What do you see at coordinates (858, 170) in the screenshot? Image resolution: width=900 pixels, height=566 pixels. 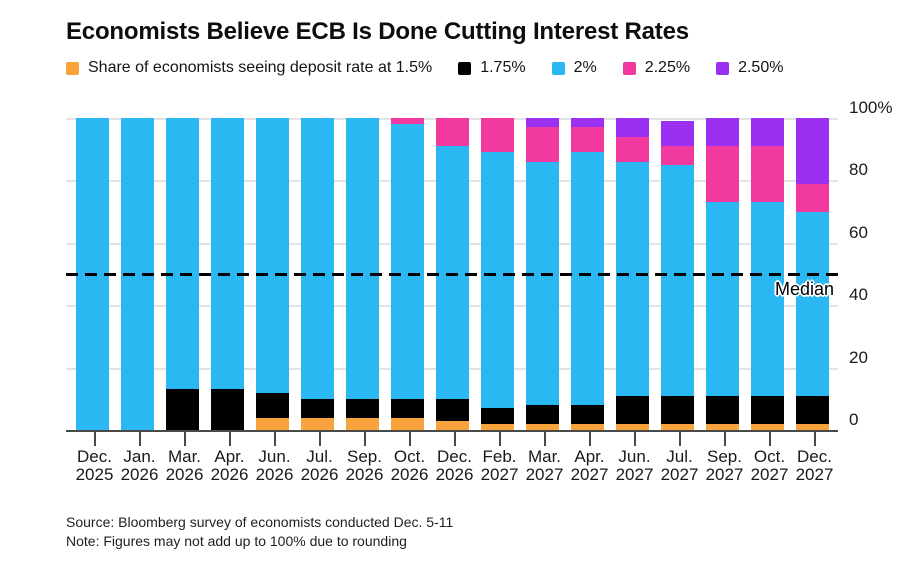 I see `y-axis-tick-label: 80` at bounding box center [858, 170].